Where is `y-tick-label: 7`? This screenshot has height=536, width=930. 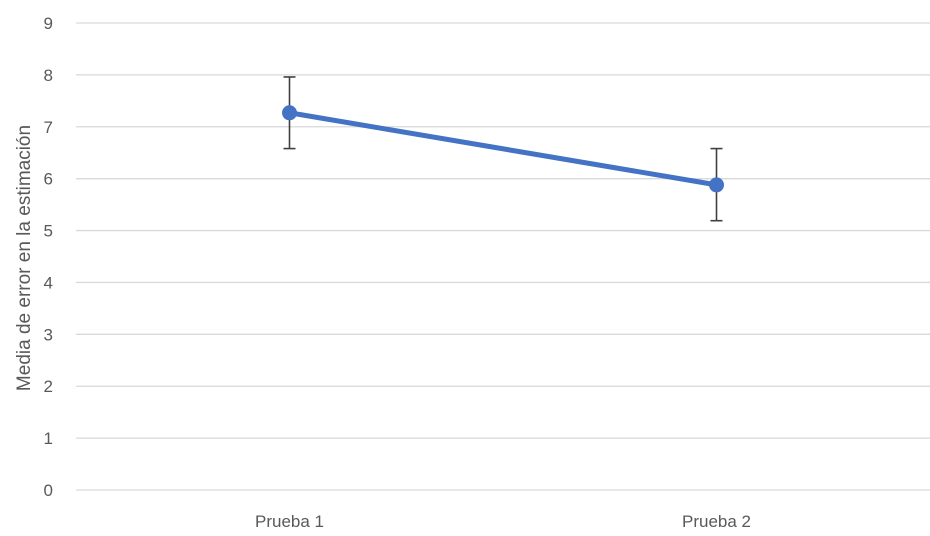
y-tick-label: 7 is located at coordinates (48, 127).